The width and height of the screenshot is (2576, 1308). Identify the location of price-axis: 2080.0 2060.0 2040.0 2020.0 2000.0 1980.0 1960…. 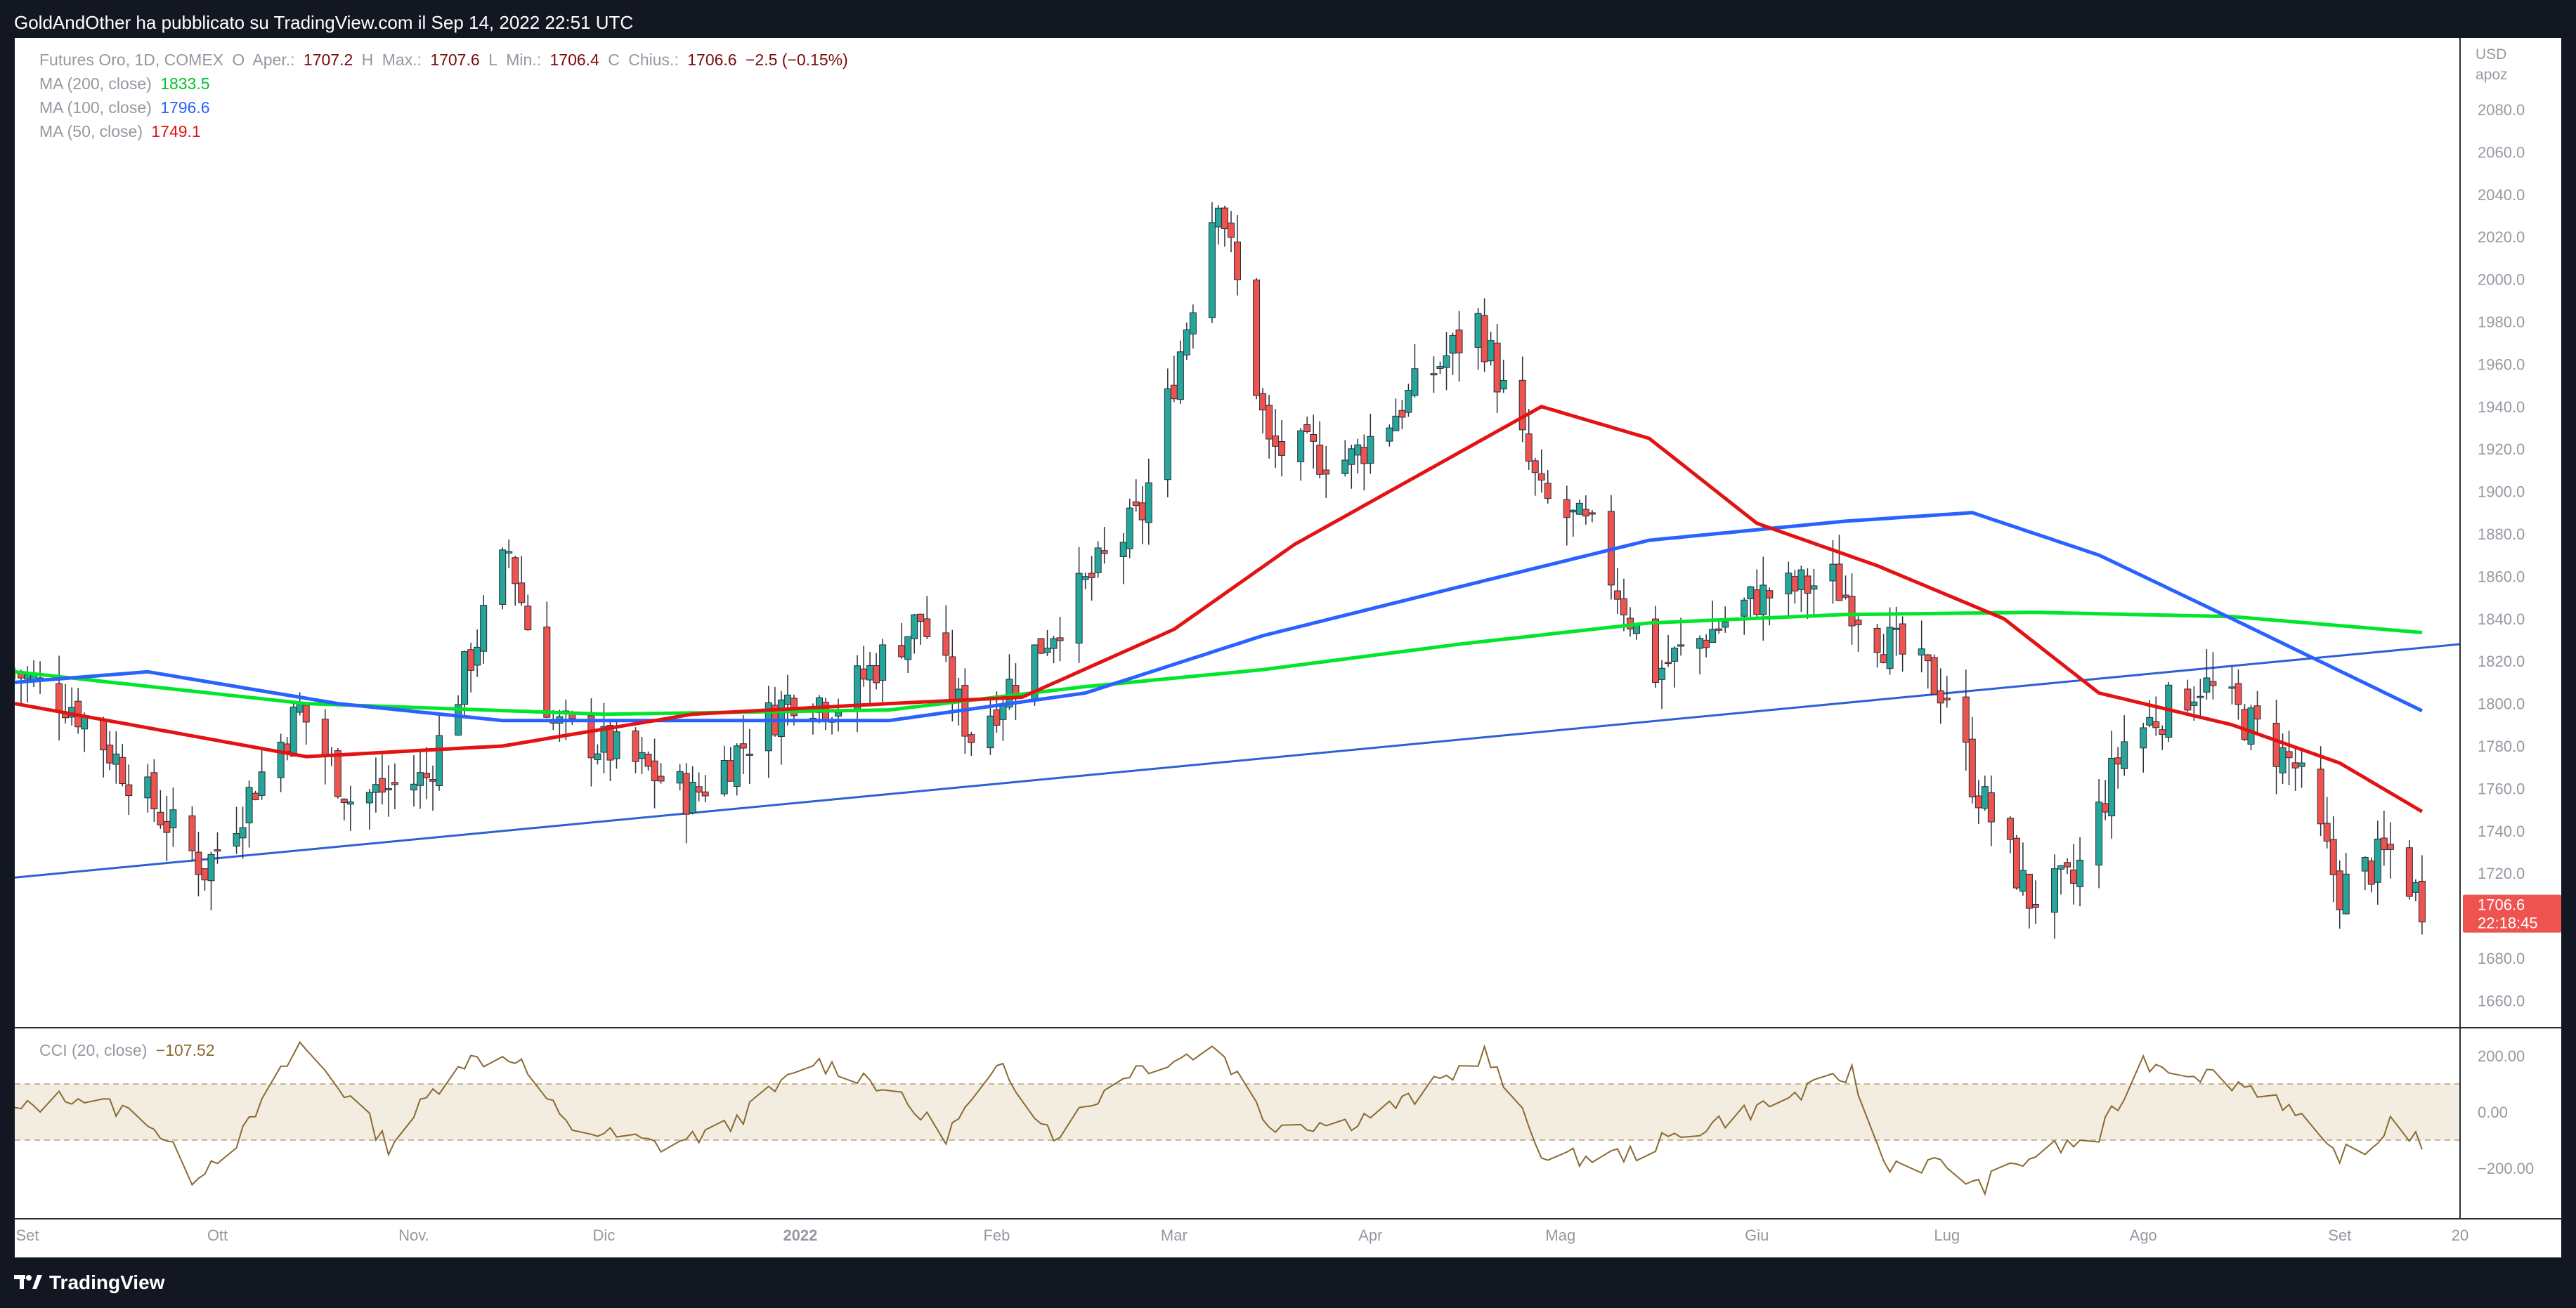
(2501, 555).